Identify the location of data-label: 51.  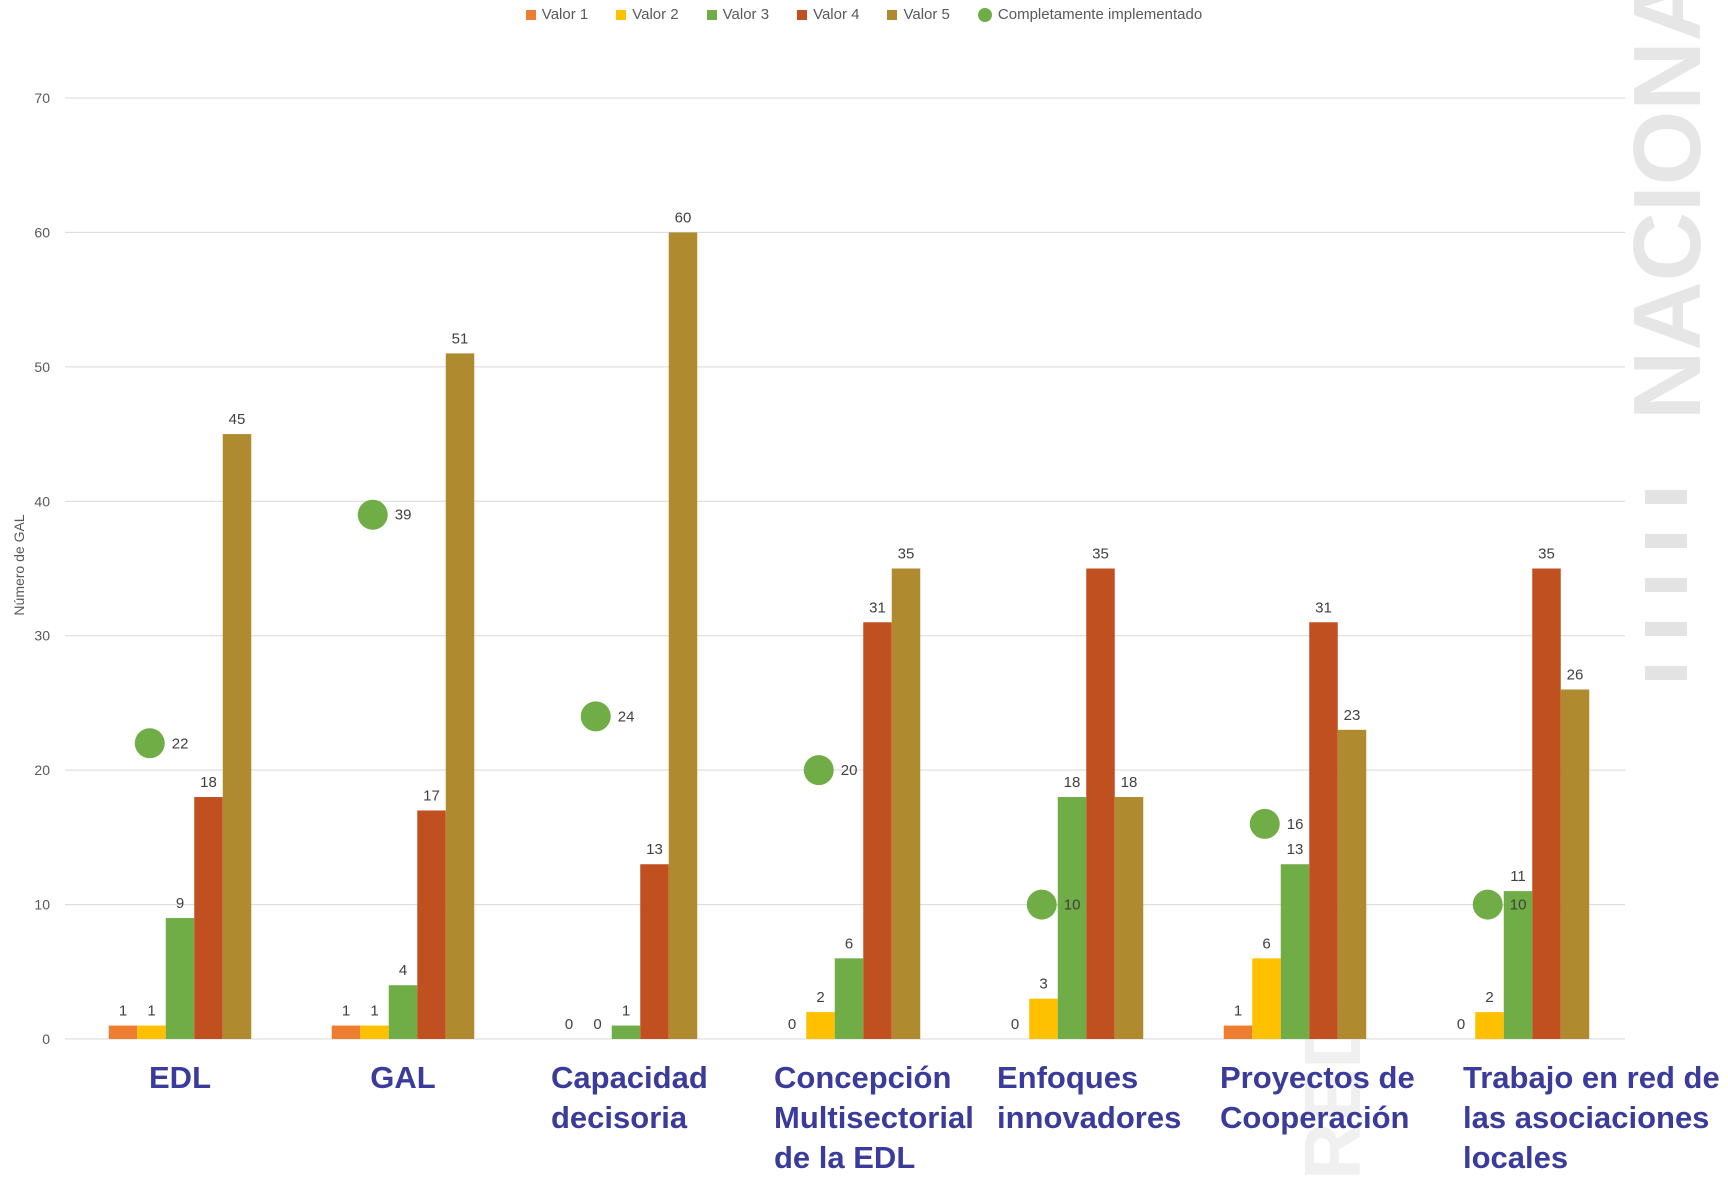
(460, 338).